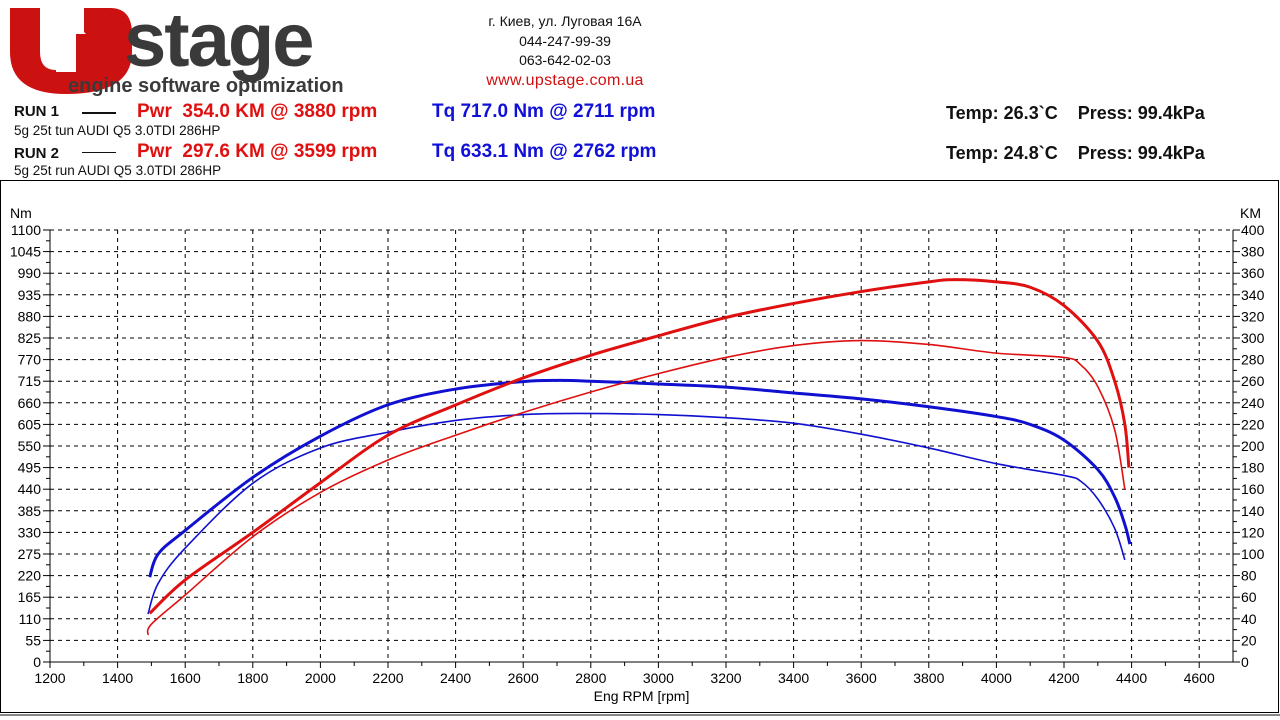 This screenshot has height=720, width=1280. Describe the element at coordinates (49, 678) in the screenshot. I see `x-tick-label: 1200` at that location.